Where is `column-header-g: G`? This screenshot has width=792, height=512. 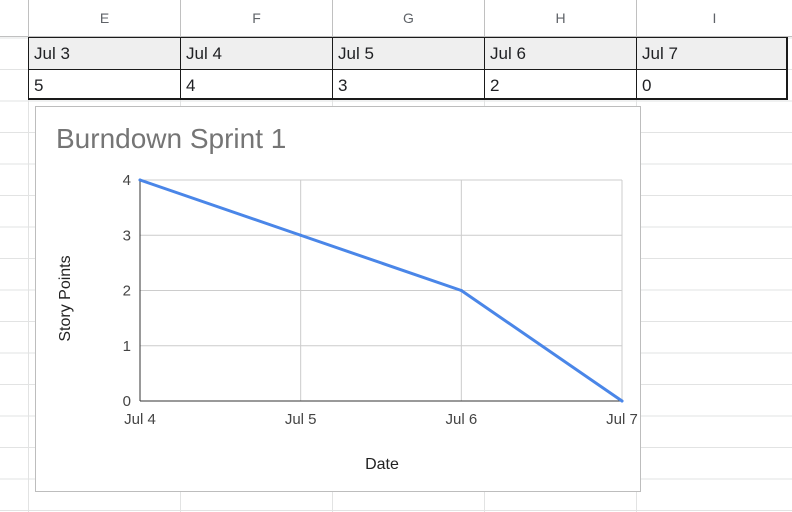 column-header-g: G is located at coordinates (408, 18).